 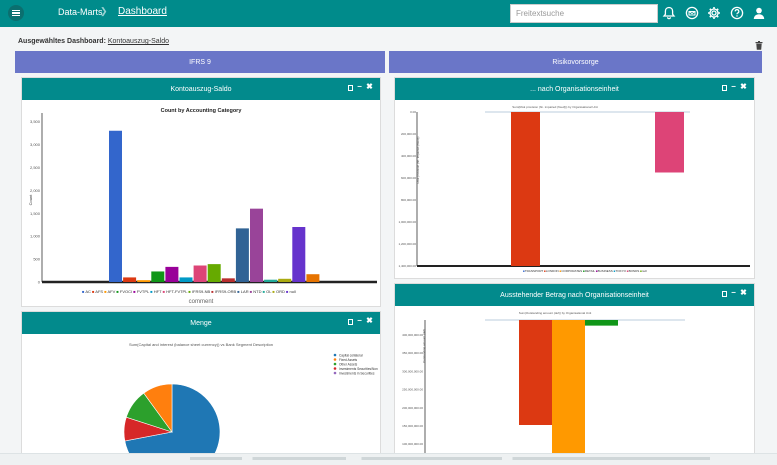 What do you see at coordinates (138, 41) in the screenshot?
I see `selected-dashboard-name: Kontoauszug-Saldo` at bounding box center [138, 41].